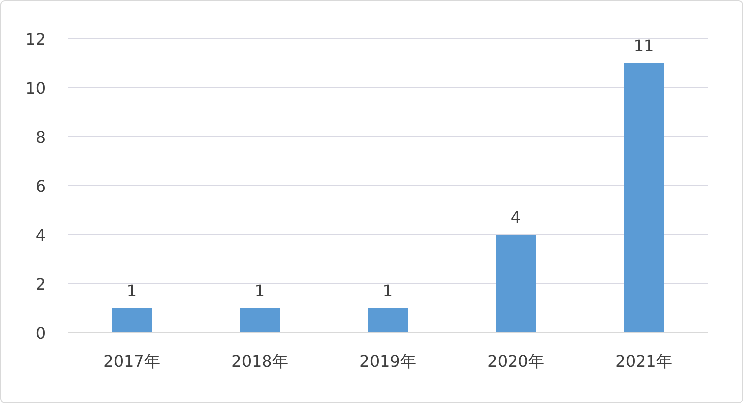  Describe the element at coordinates (516, 361) in the screenshot. I see `x-tick-label: 2020年` at that location.